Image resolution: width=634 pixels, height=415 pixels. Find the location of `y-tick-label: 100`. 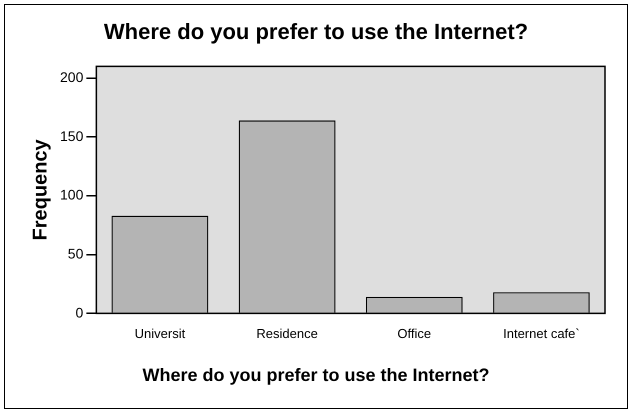

y-tick-label: 100 is located at coordinates (72, 194).